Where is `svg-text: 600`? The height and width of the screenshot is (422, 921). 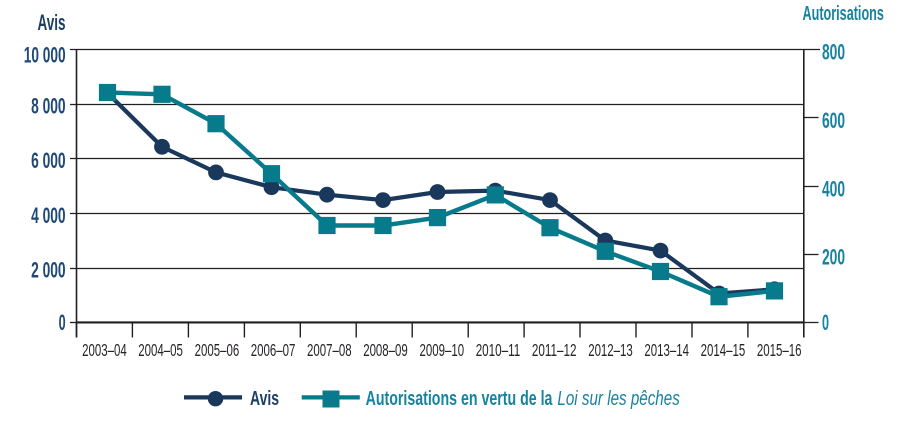
svg-text: 600 is located at coordinates (833, 120).